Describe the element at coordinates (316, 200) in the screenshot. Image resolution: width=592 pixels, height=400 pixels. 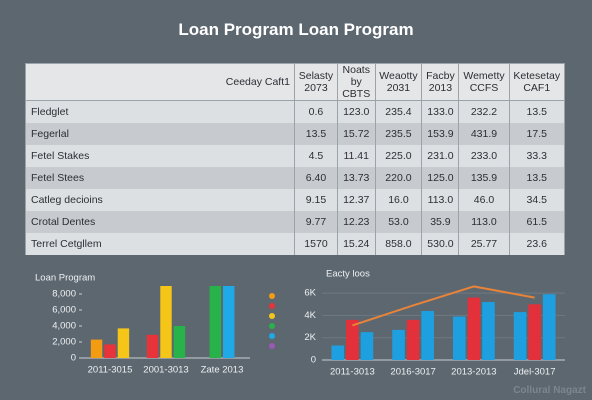
I see `table-cell: 9.15` at that location.